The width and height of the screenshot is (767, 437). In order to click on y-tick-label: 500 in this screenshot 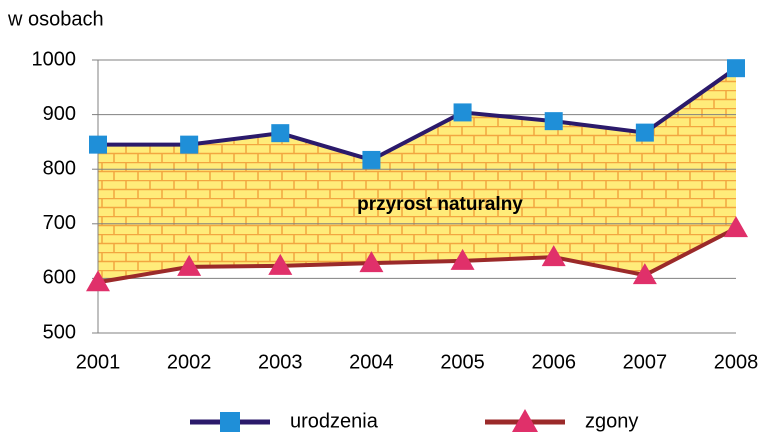, I will do `click(59, 332)`.